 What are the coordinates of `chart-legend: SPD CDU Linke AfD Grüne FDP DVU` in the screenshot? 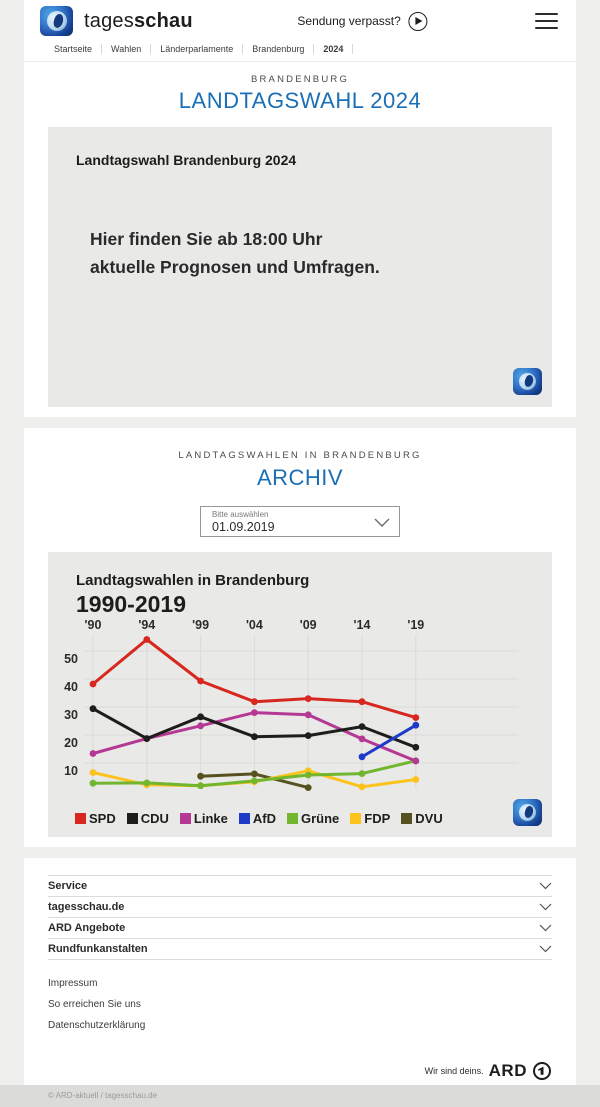 It's located at (259, 818).